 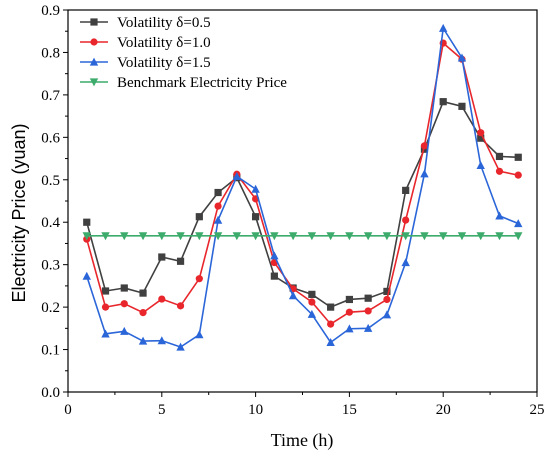 I want to click on x-tick-label: 25, so click(x=537, y=410).